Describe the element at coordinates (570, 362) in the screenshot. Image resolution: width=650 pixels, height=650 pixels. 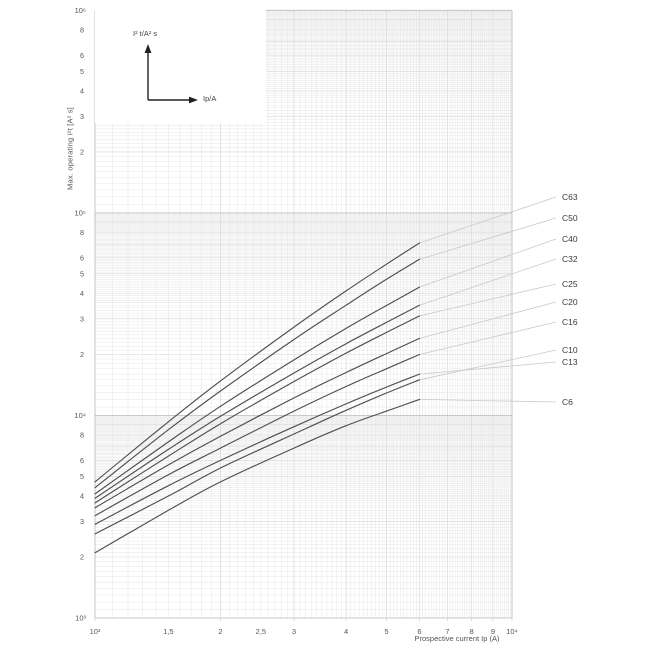
I see `curve-label-C13: C13` at that location.